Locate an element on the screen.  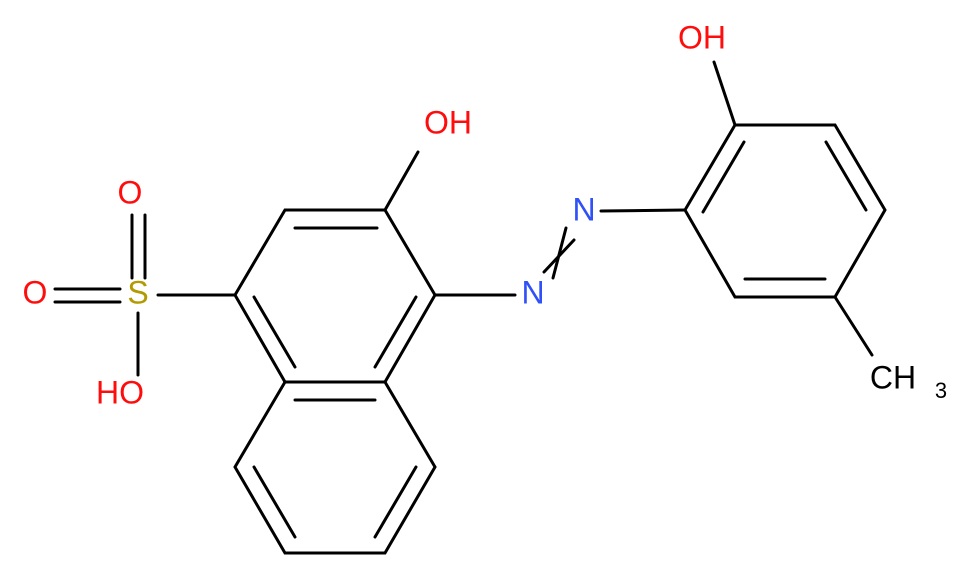
atom-label: CH is located at coordinates (893, 377).